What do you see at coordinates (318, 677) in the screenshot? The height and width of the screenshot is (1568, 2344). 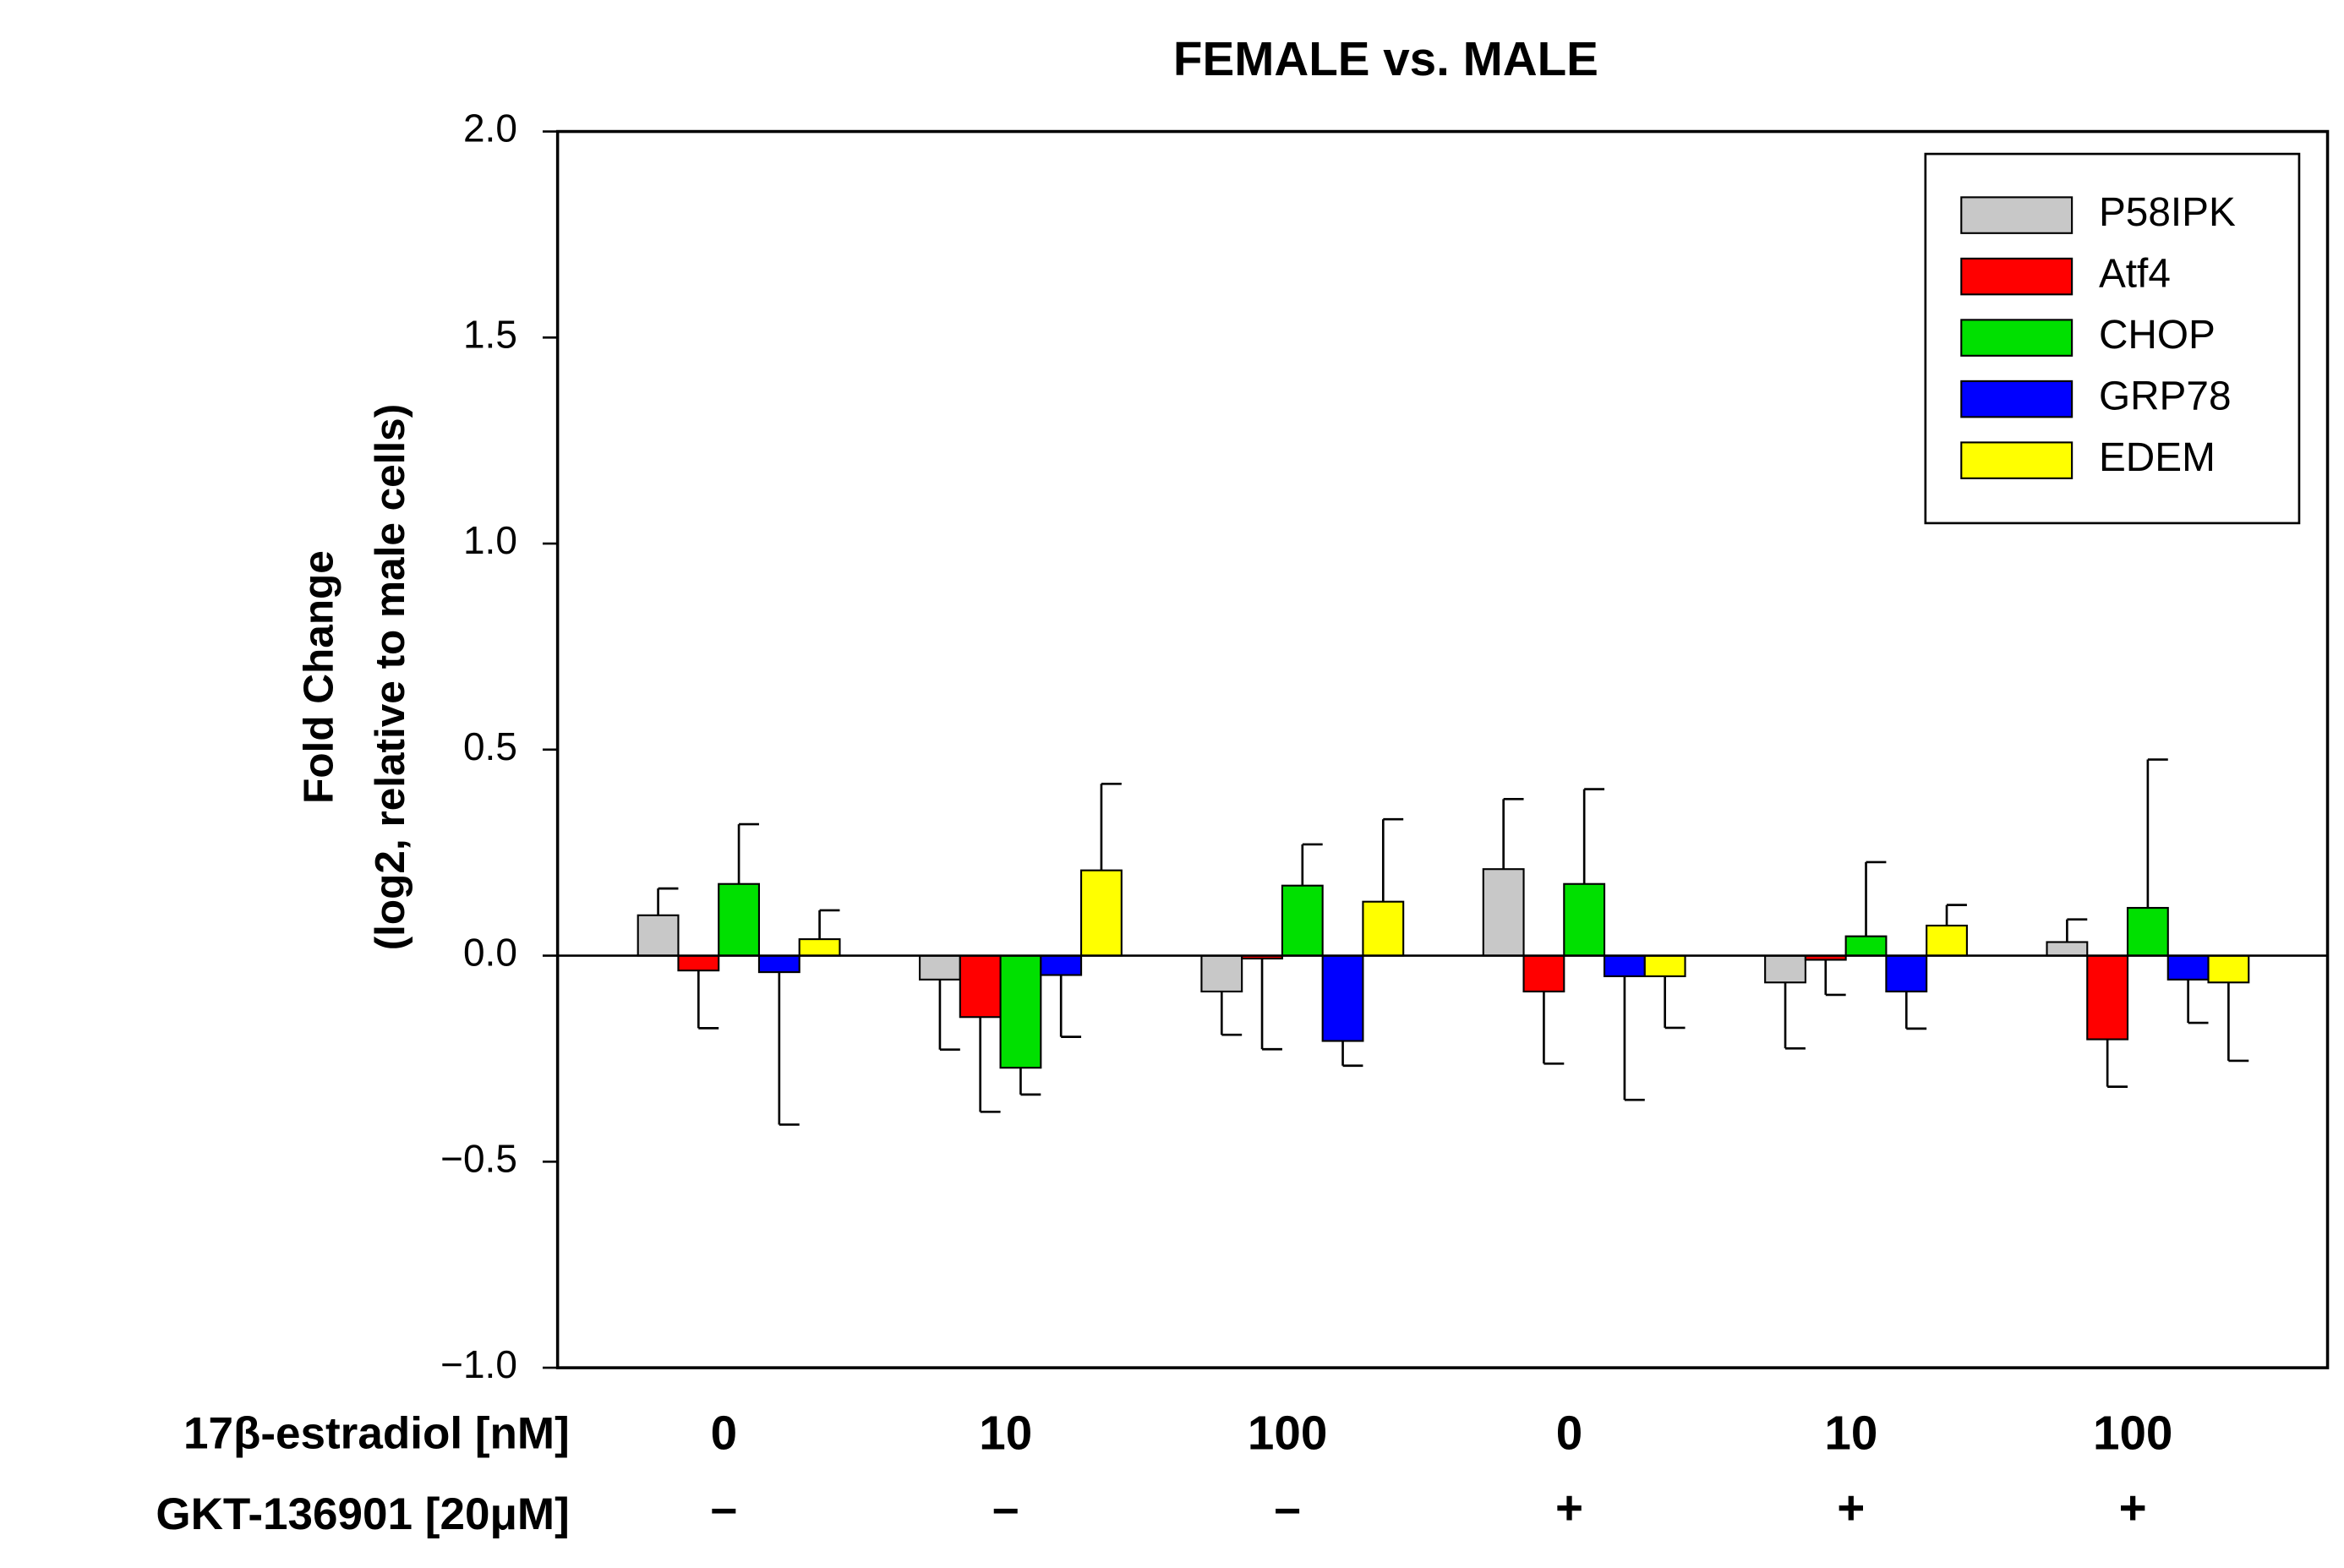 I see `y-axis-label: Fold Change` at bounding box center [318, 677].